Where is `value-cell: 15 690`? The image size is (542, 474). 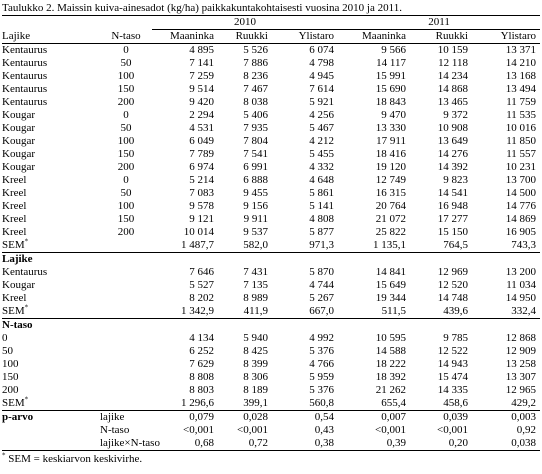
value-cell: 15 690 is located at coordinates (391, 89).